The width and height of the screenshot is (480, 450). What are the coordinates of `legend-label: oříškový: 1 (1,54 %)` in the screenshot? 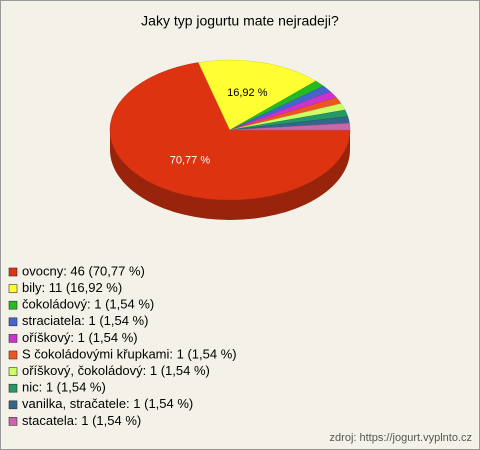 It's located at (80, 337).